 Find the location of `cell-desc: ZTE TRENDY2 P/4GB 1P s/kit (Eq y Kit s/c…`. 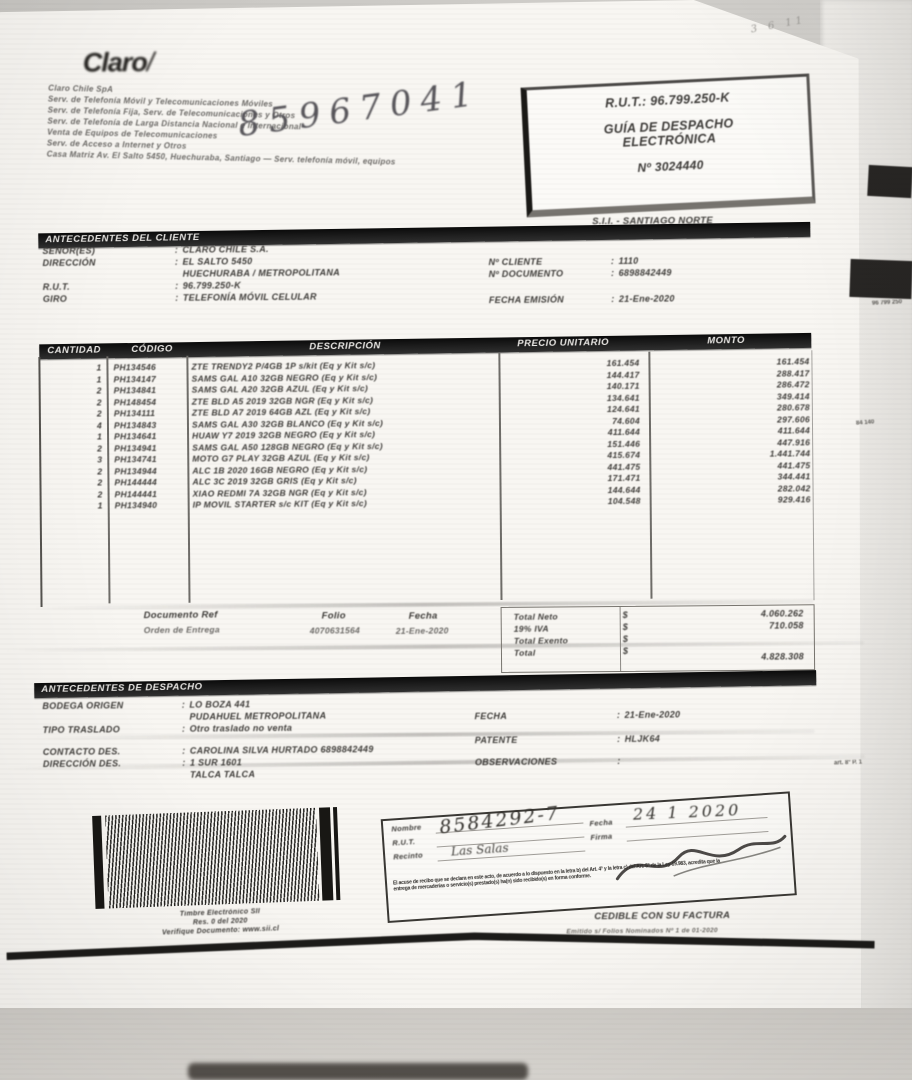

cell-desc: ZTE TRENDY2 P/4GB 1P s/kit (Eq y Kit s/c… is located at coordinates (283, 366).